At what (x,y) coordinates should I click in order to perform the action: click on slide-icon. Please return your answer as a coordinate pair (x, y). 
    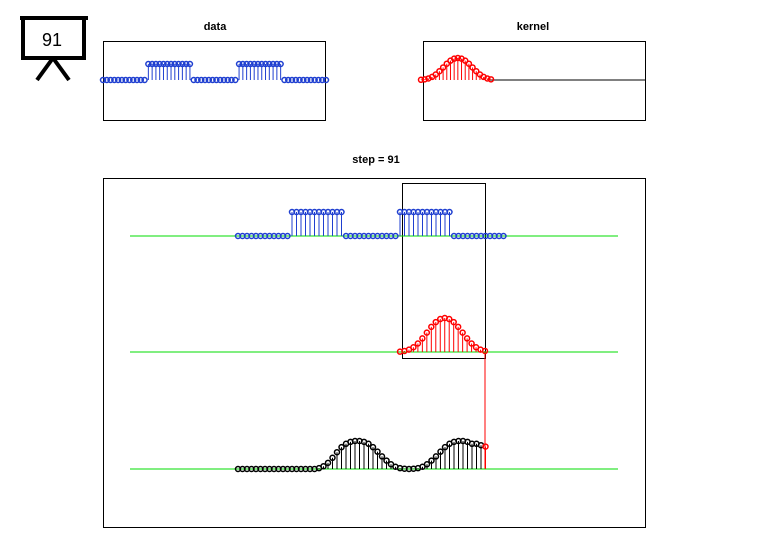
    Looking at the image, I should click on (54, 49).